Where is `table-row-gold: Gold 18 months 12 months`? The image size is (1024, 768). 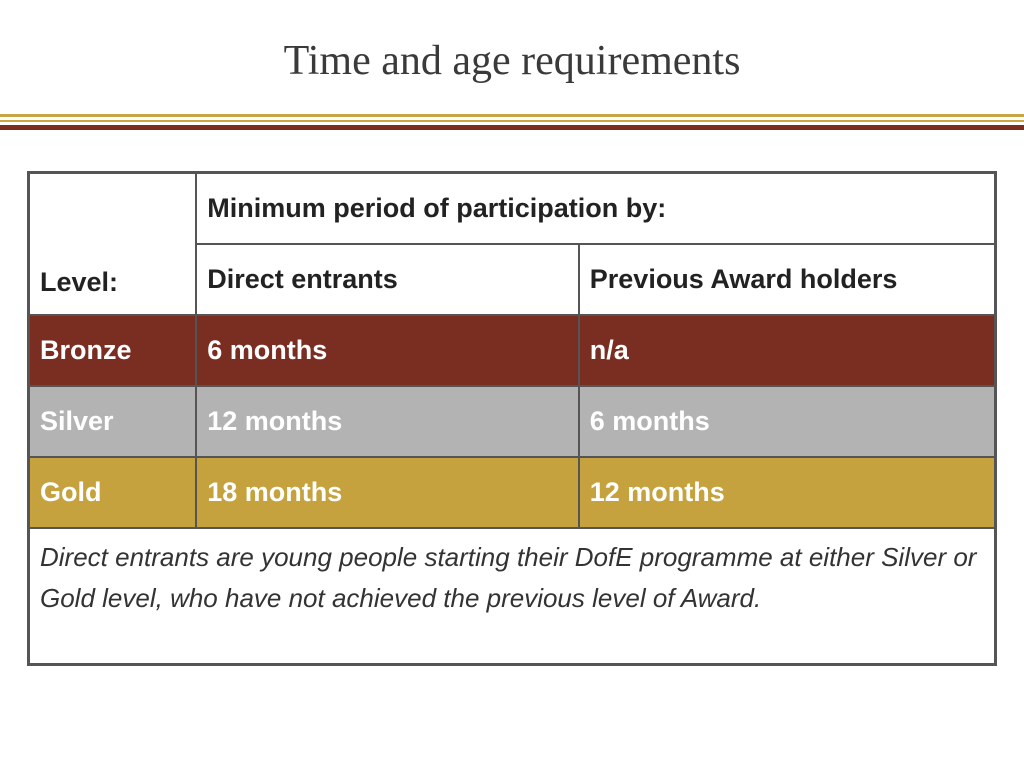 table-row-gold: Gold 18 months 12 months is located at coordinates (512, 492).